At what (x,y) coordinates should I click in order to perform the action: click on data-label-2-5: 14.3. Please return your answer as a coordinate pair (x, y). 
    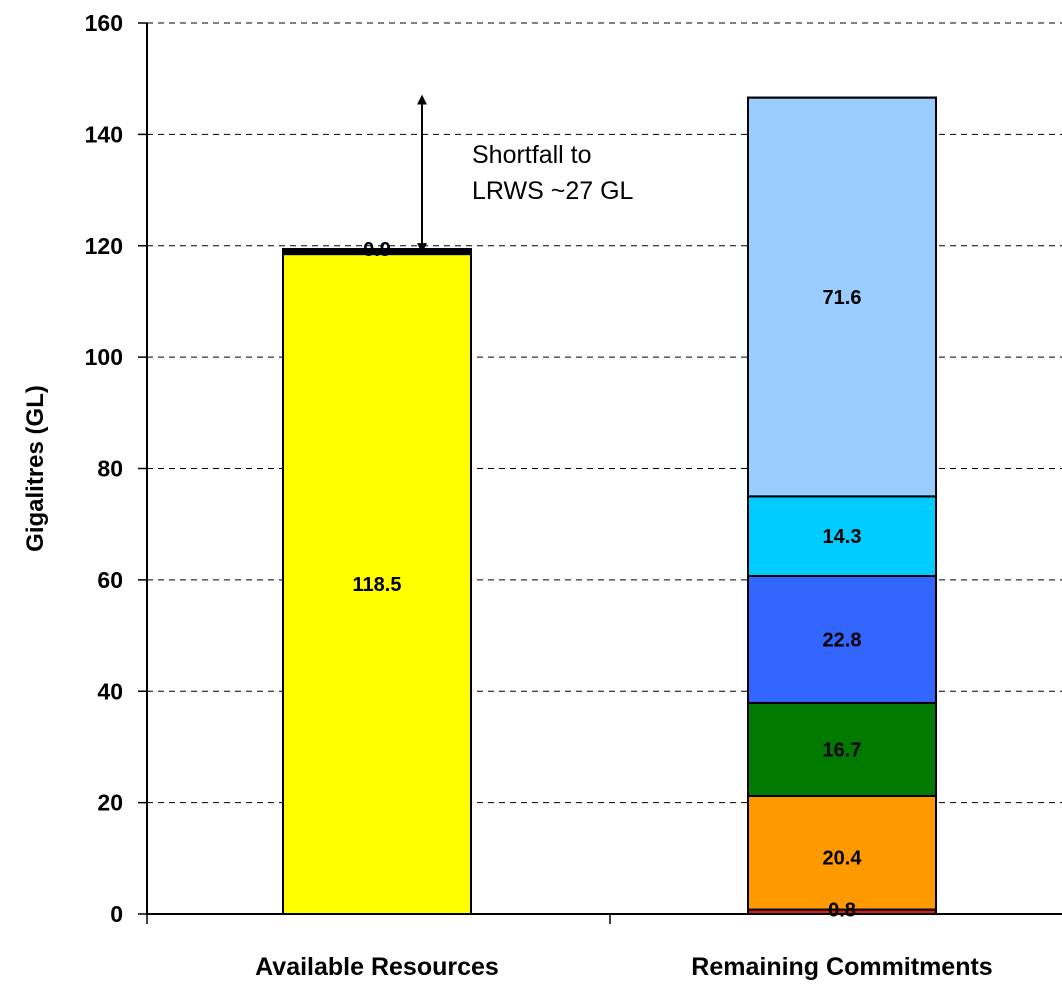
    Looking at the image, I should click on (842, 537).